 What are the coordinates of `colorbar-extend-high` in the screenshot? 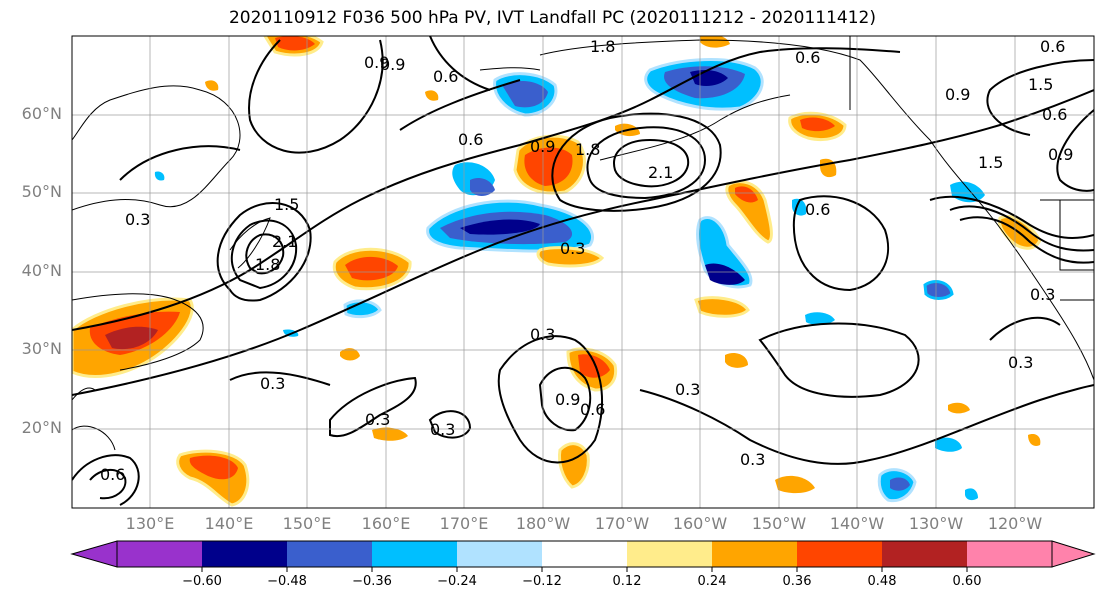 It's located at (1073, 554).